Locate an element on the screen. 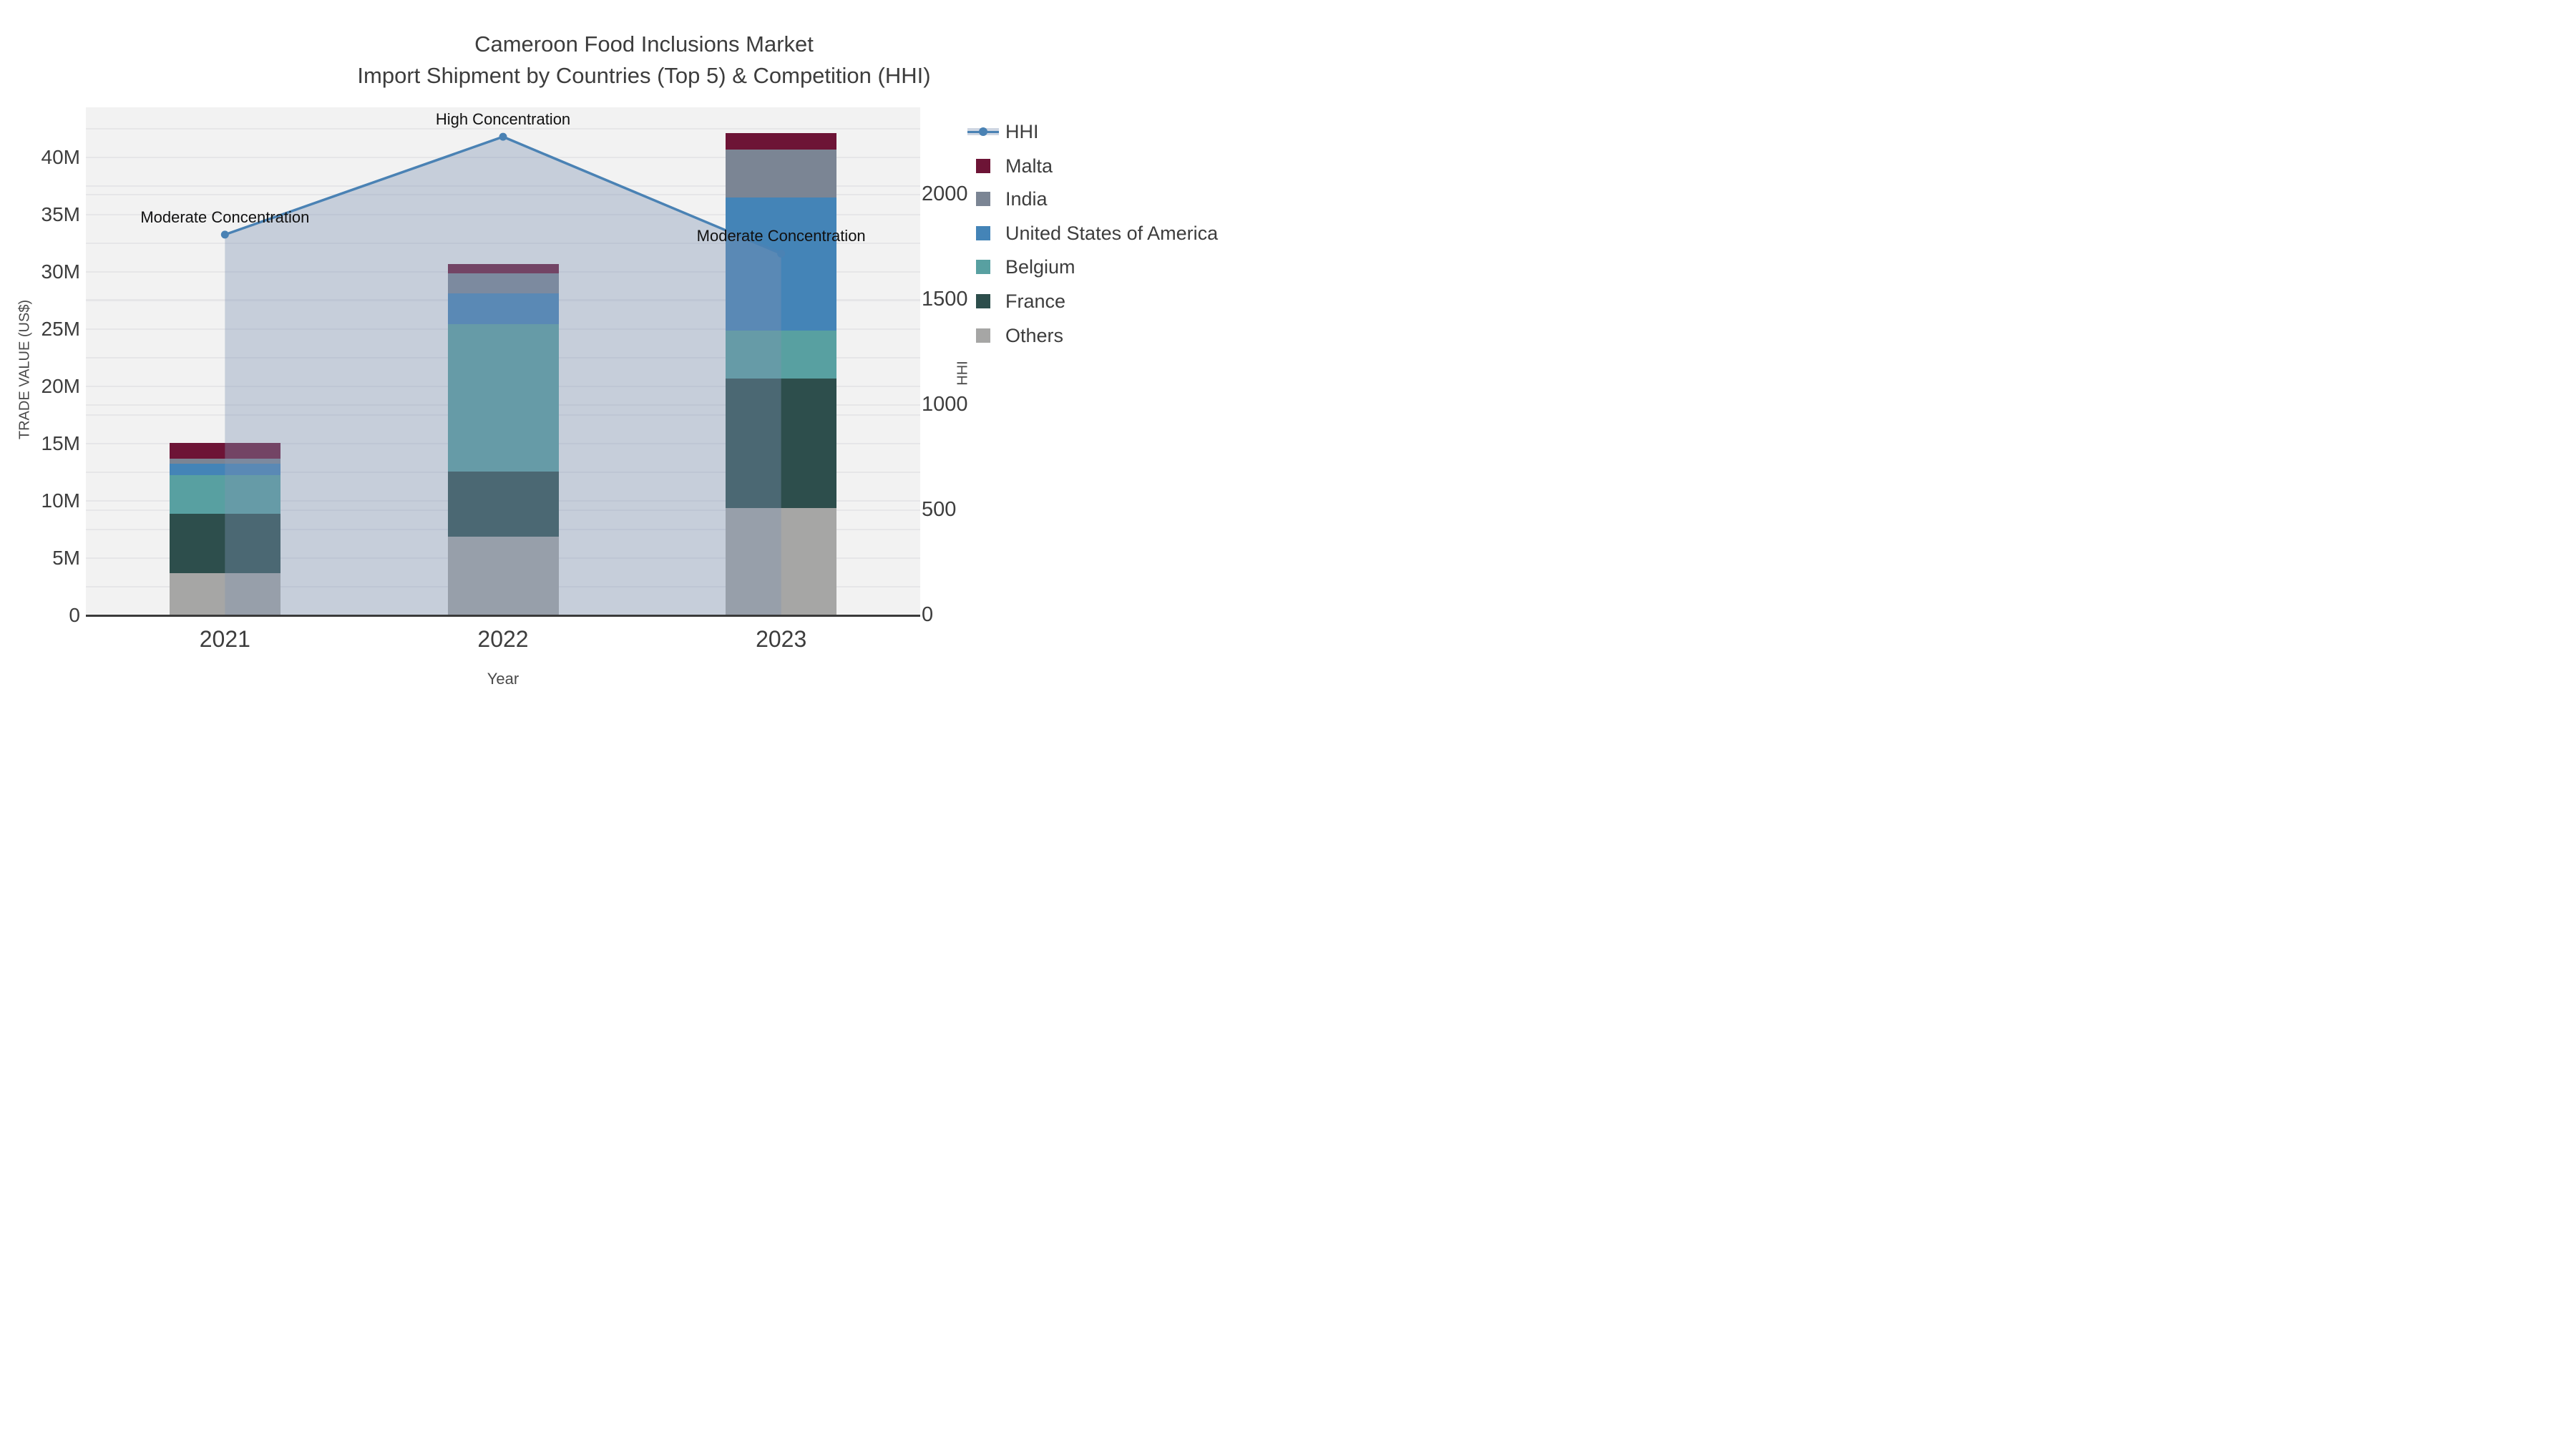  right-tick-1500: 1500 is located at coordinates (945, 299).